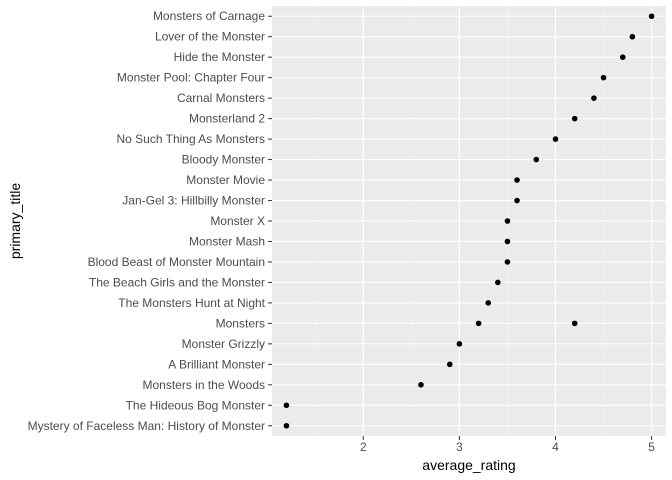 The image size is (672, 480). What do you see at coordinates (209, 16) in the screenshot?
I see `y-tick-label: Monsters of Carnage` at bounding box center [209, 16].